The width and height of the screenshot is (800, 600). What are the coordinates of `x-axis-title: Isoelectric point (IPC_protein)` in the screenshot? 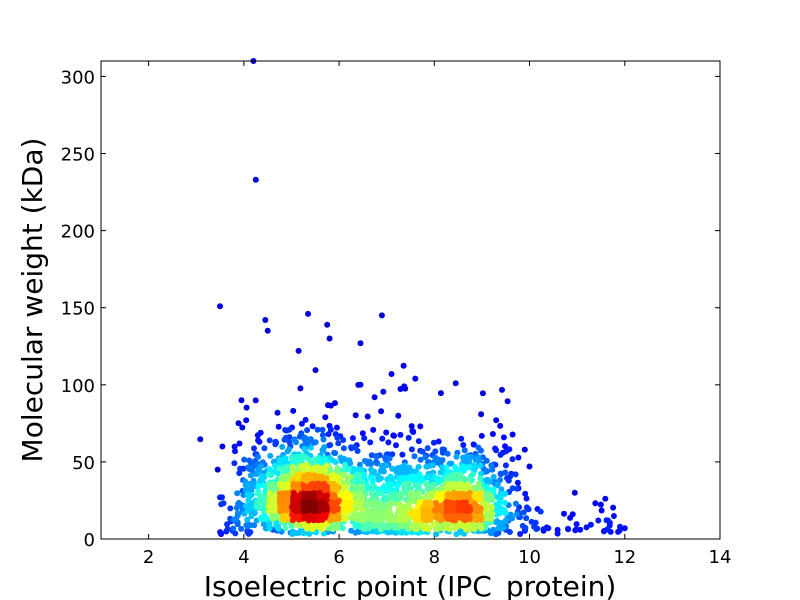 It's located at (410, 585).